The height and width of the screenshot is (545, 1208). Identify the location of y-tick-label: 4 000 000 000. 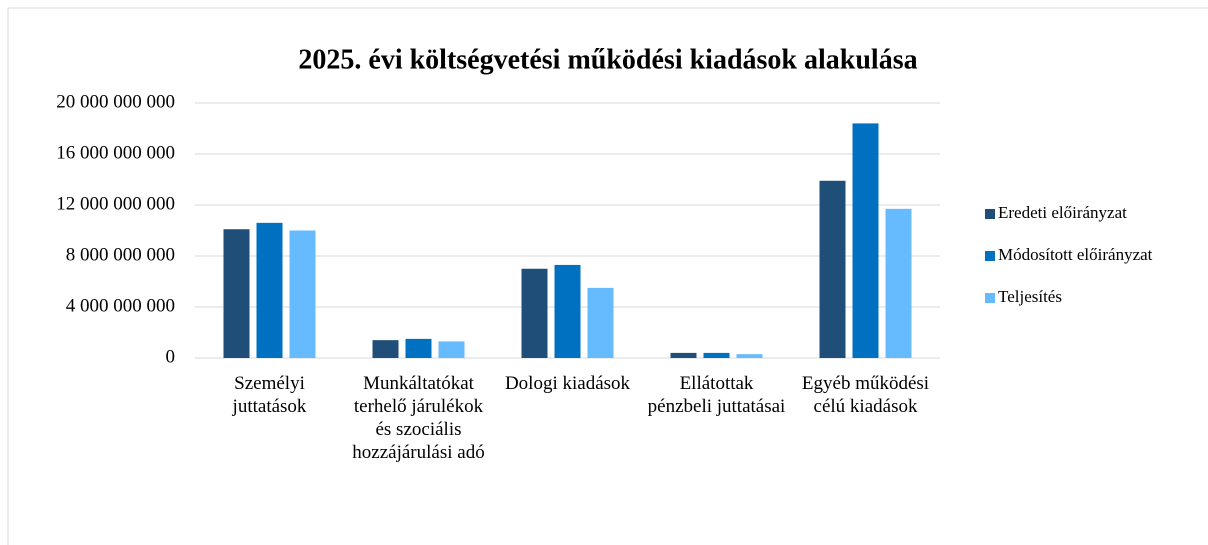
(120, 305).